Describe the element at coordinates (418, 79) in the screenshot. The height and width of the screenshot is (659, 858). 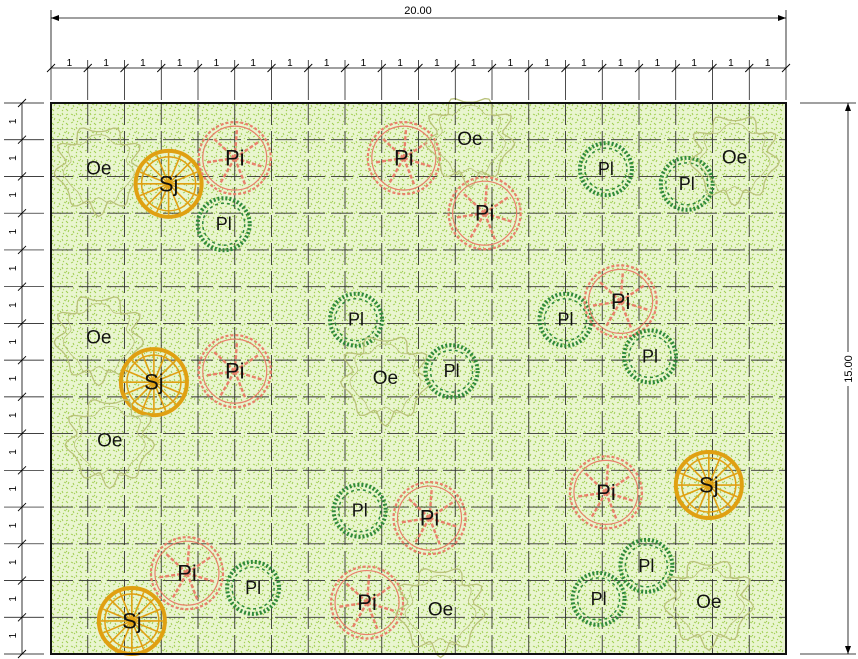
I see `top-module-dimensions: 1 1 1 1 1 1 1 1 1 1 1 1 1 1 1 1 1 1 1 1` at that location.